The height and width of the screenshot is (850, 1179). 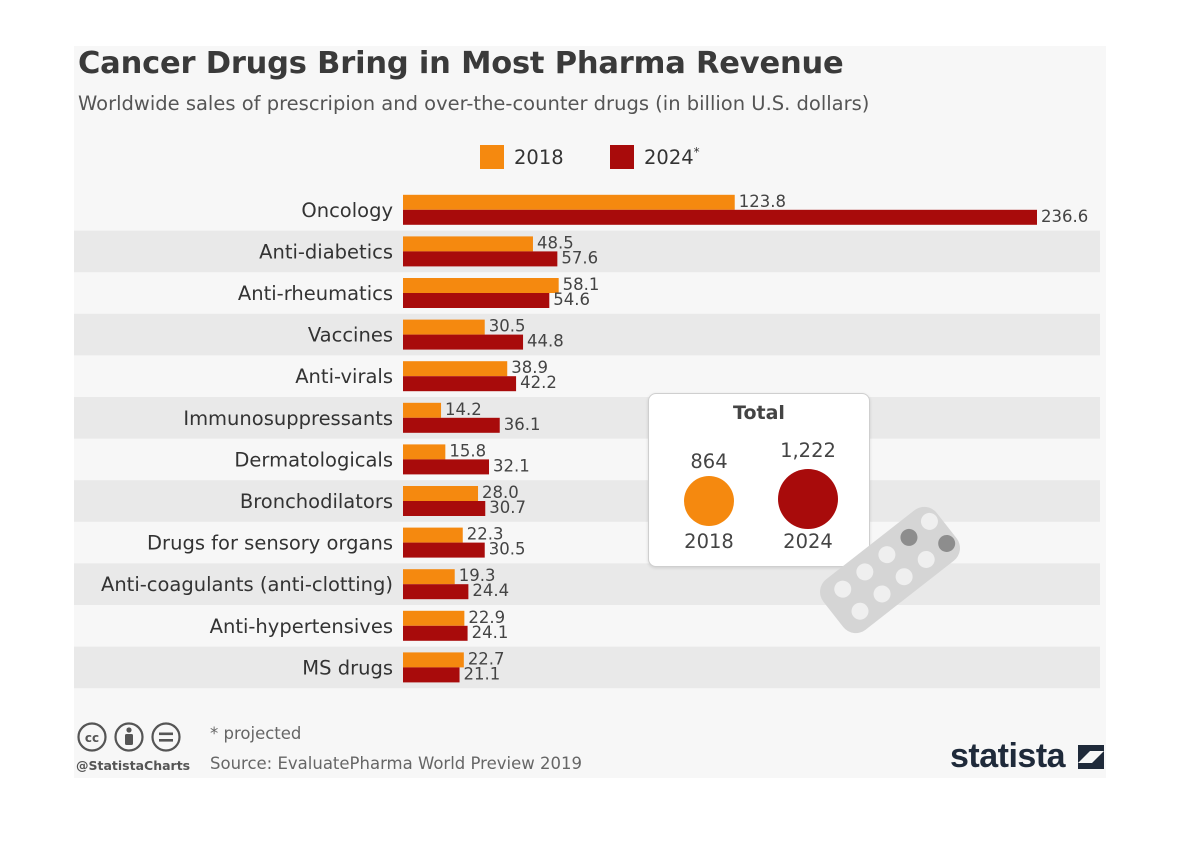 What do you see at coordinates (455, 369) in the screenshot?
I see `bar-2018-anti-virals` at bounding box center [455, 369].